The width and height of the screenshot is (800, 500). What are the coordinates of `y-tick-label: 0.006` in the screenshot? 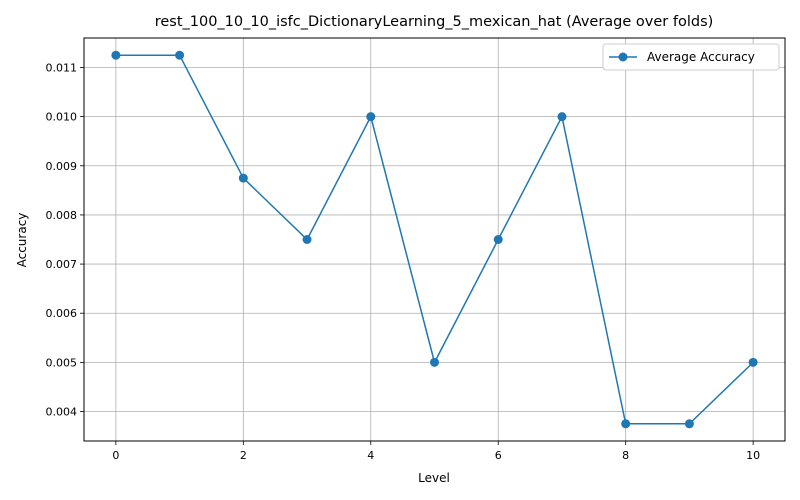 It's located at (62, 313).